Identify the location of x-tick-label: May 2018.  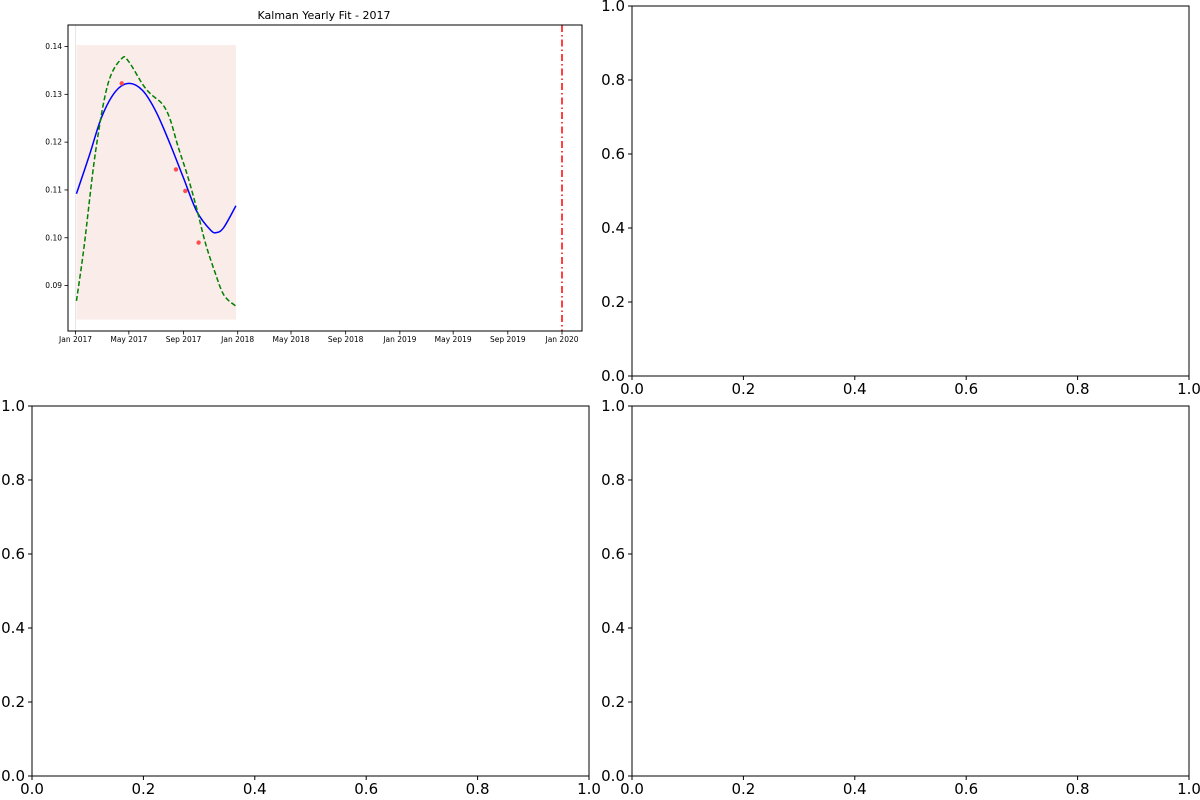
(291, 339).